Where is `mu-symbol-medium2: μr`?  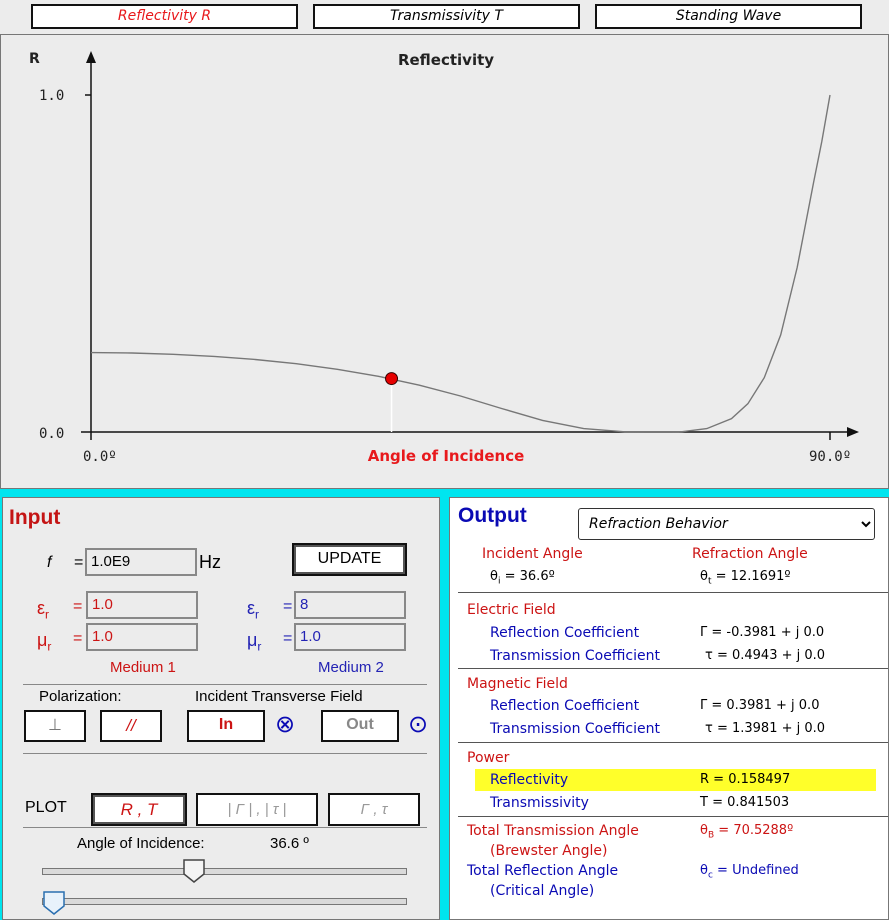
mu-symbol-medium2: μr is located at coordinates (254, 642).